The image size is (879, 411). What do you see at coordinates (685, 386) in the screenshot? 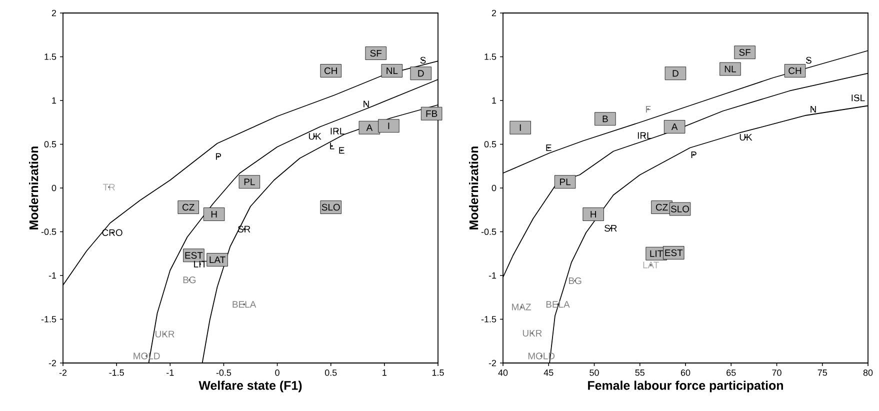
I see `x-axis-title: Female labour force participation` at bounding box center [685, 386].